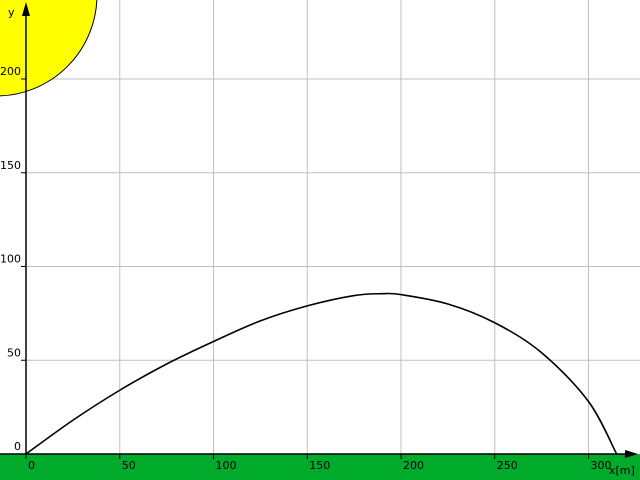 Image resolution: width=640 pixels, height=480 pixels. Describe the element at coordinates (17, 446) in the screenshot. I see `y-tick-label: 0` at that location.